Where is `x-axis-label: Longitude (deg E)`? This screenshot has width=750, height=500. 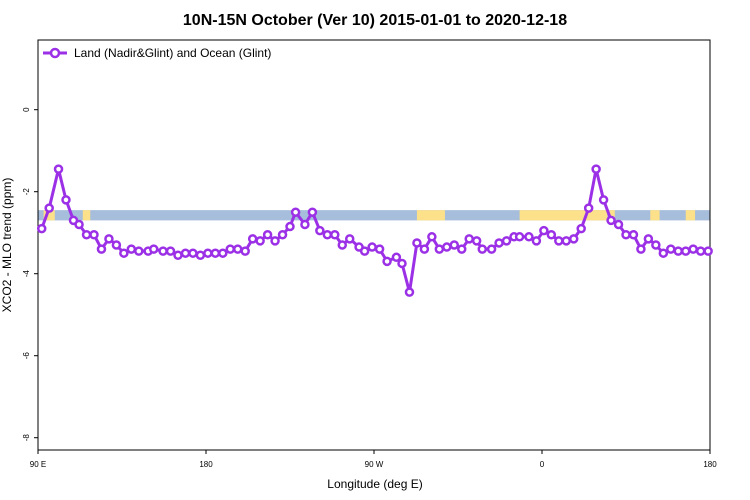
x-axis-label: Longitude (deg E) is located at coordinates (374, 484).